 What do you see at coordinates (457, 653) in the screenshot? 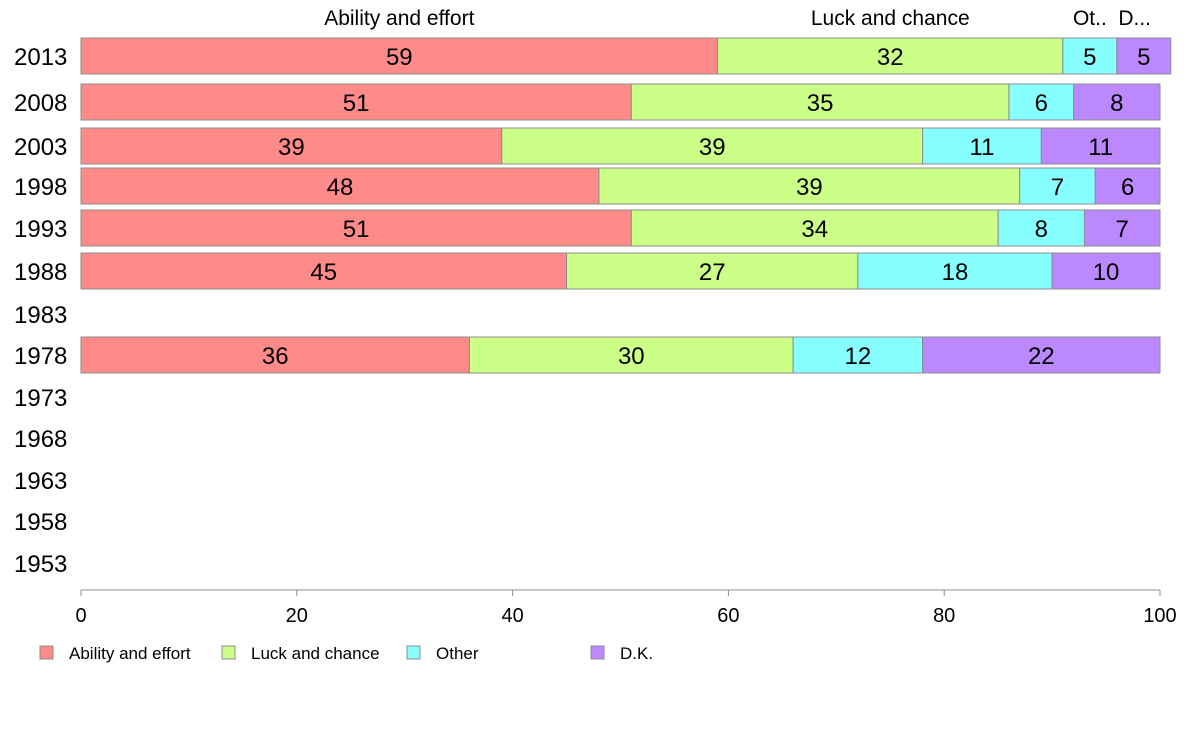
I see `legend-label: Other` at bounding box center [457, 653].